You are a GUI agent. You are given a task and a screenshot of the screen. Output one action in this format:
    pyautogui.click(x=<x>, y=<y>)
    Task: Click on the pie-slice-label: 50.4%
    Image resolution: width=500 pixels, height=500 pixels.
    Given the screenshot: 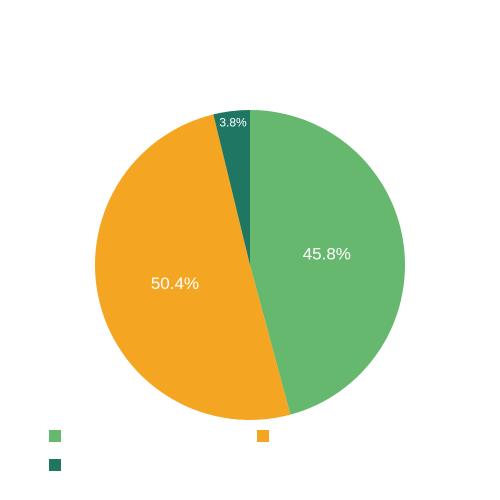 What is the action you would take?
    pyautogui.click(x=175, y=283)
    